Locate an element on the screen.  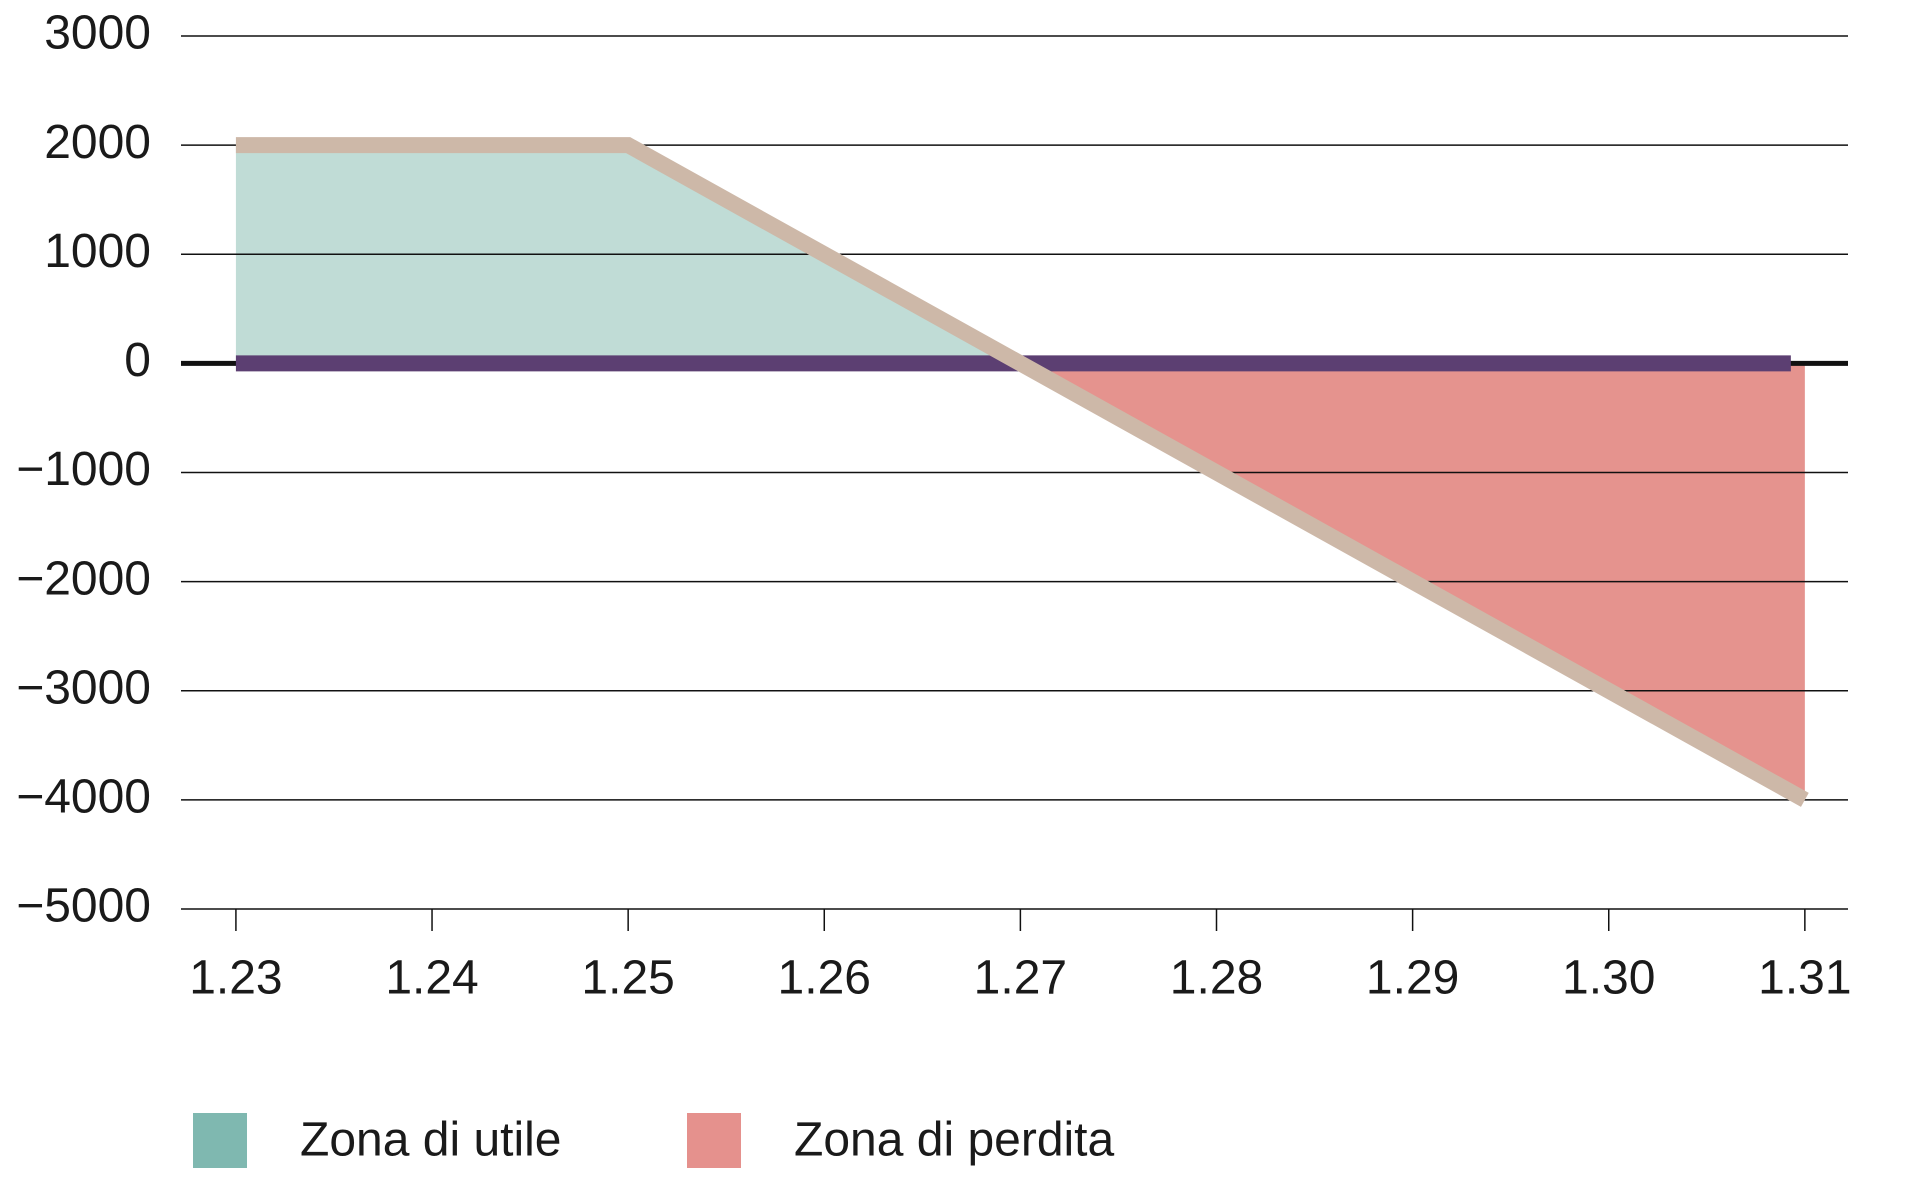
legend-label: Zona di utile is located at coordinates (431, 1140).